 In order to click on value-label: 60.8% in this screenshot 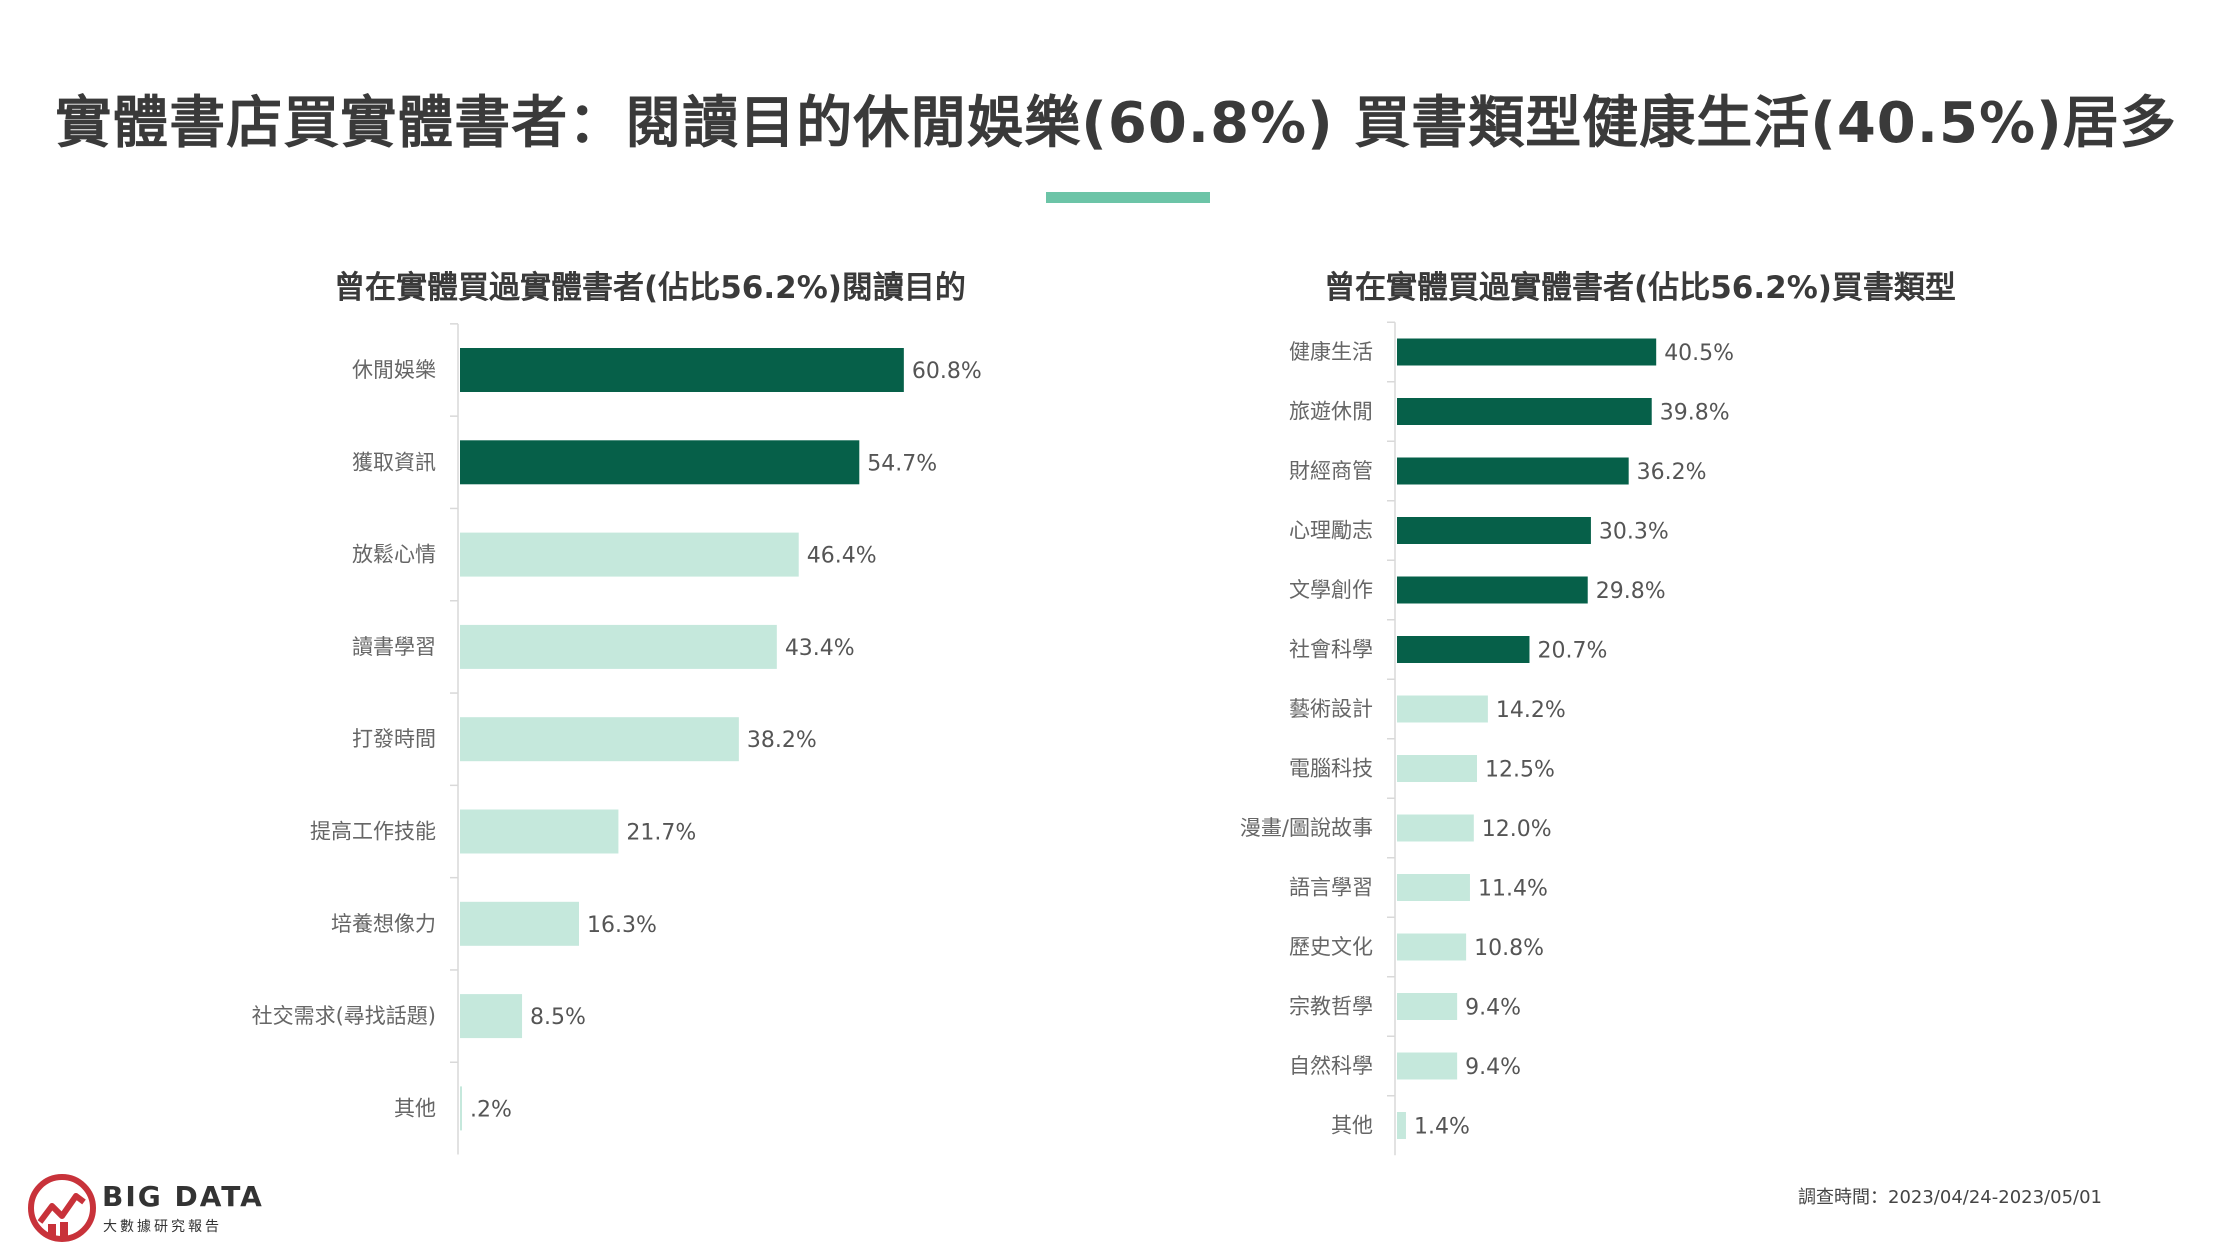, I will do `click(947, 371)`.